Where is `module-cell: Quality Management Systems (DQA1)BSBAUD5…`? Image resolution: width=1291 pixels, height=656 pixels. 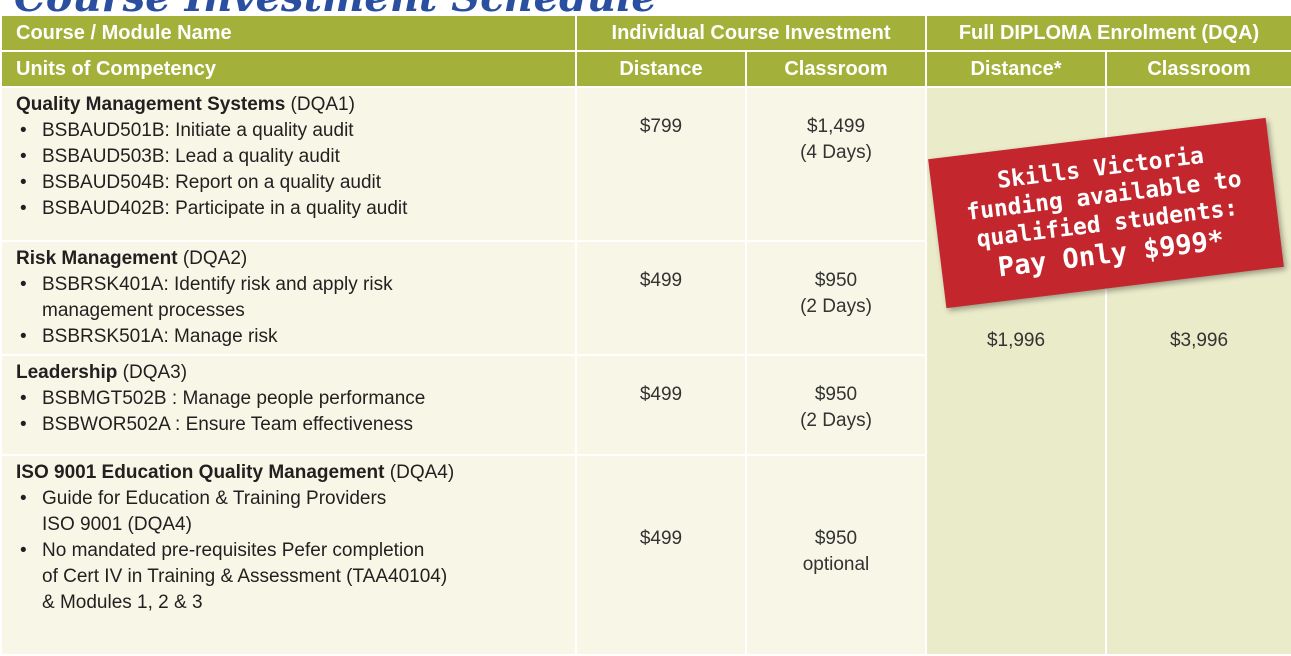
module-cell: Quality Management Systems (DQA1)BSBAUD5… is located at coordinates (288, 164).